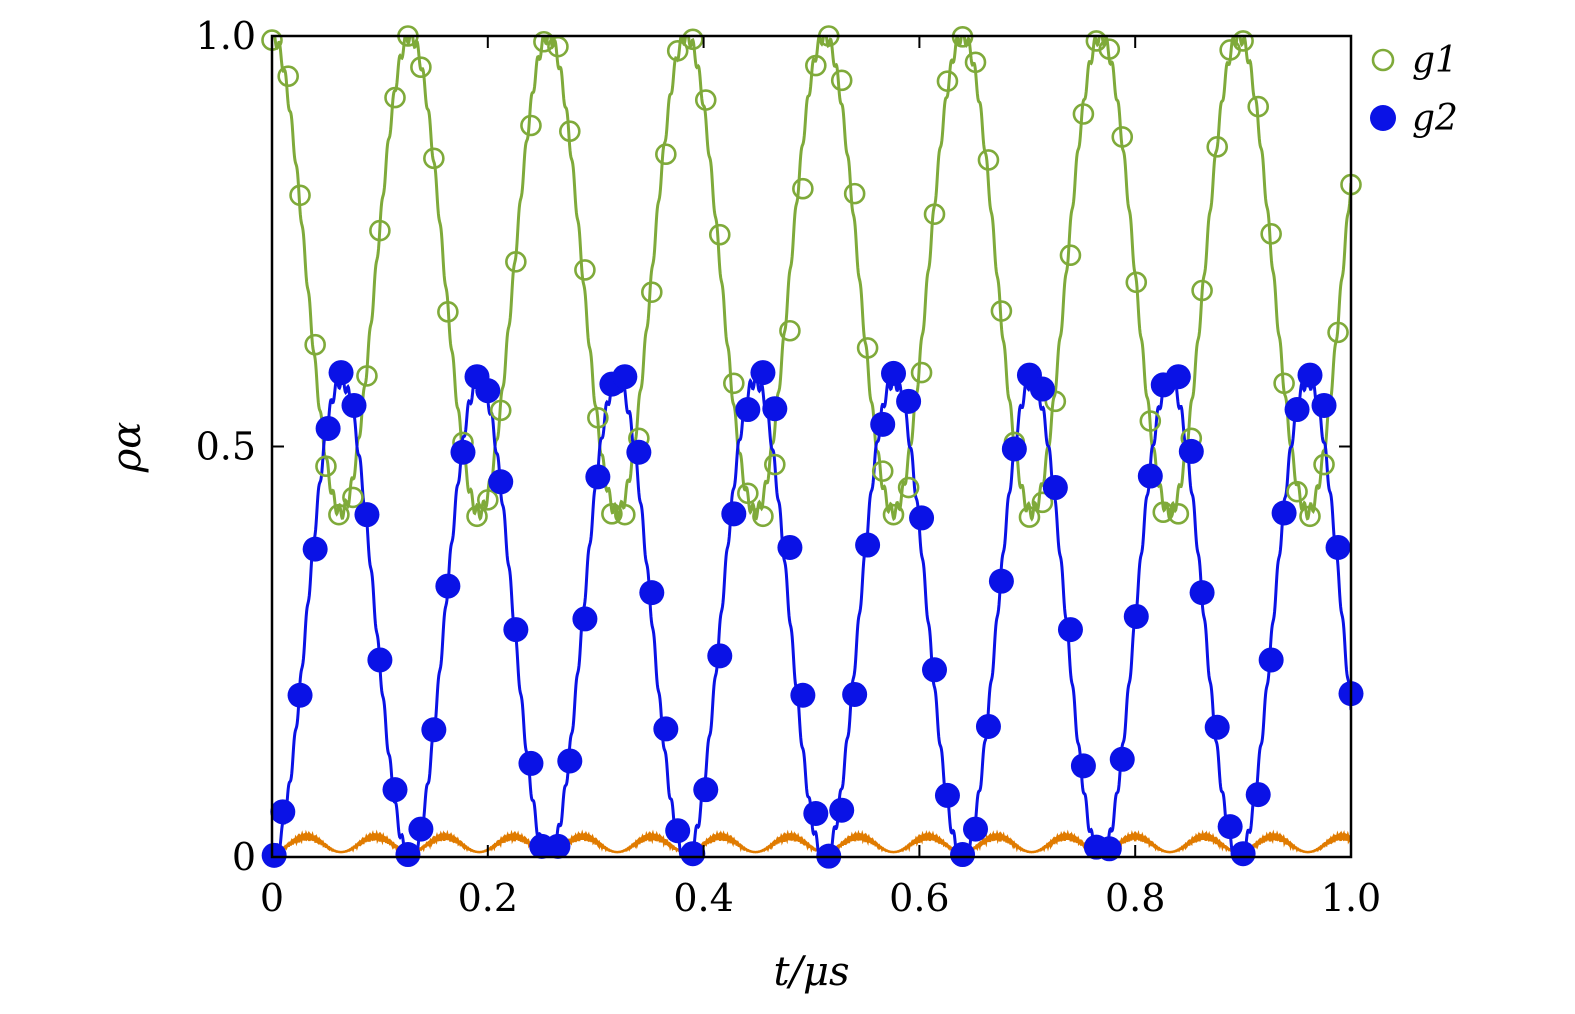 This screenshot has height=1014, width=1575. What do you see at coordinates (1383, 118) in the screenshot?
I see `legend-marker-g2` at bounding box center [1383, 118].